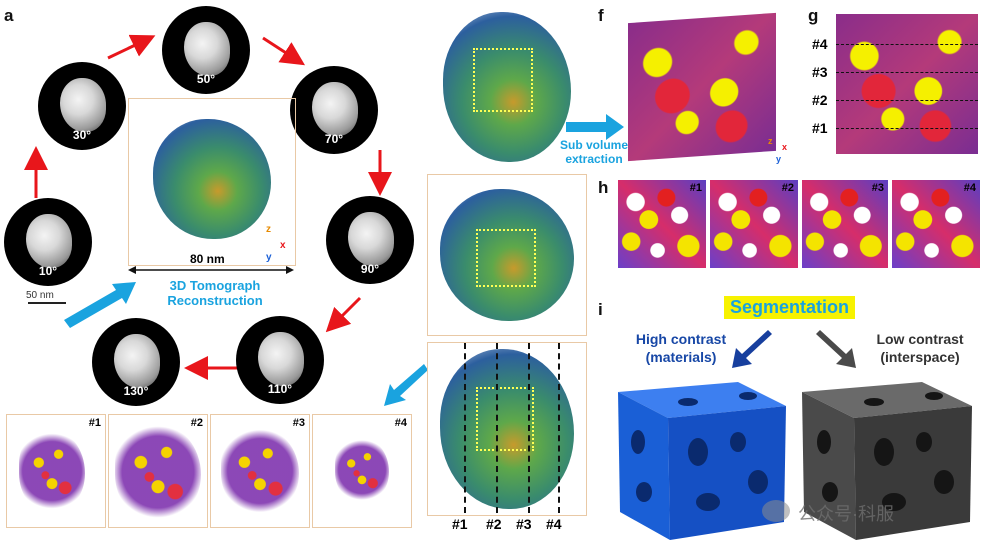 The height and width of the screenshot is (549, 986). Describe the element at coordinates (554, 524) in the screenshot. I see `d-slice-label-4: #4` at that location.